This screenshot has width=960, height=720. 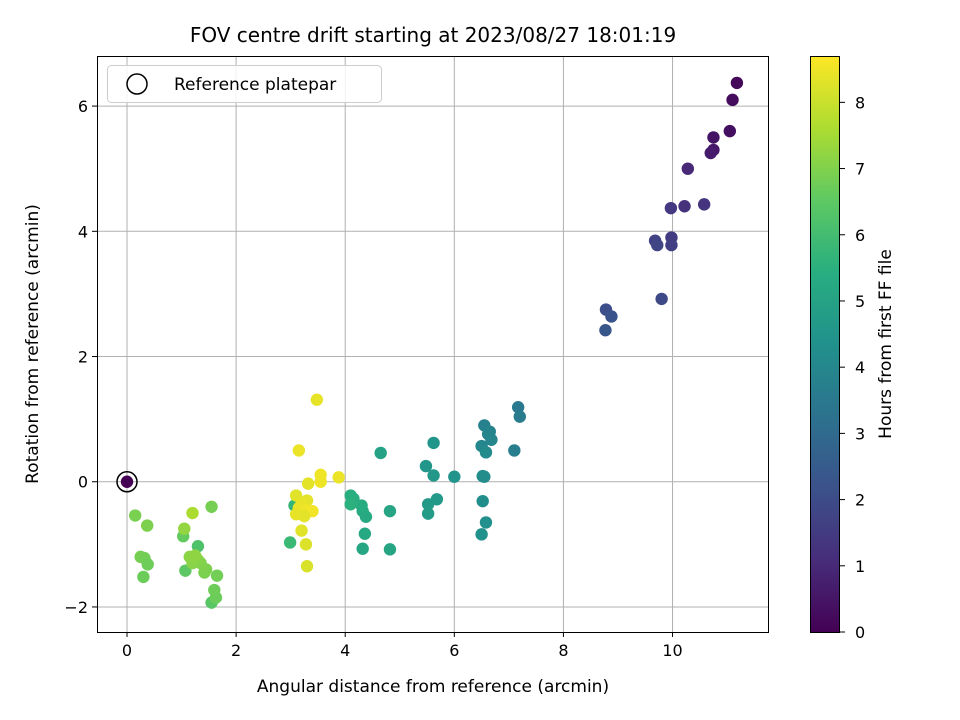 What do you see at coordinates (860, 169) in the screenshot?
I see `colorbar-tick-label: 7` at bounding box center [860, 169].